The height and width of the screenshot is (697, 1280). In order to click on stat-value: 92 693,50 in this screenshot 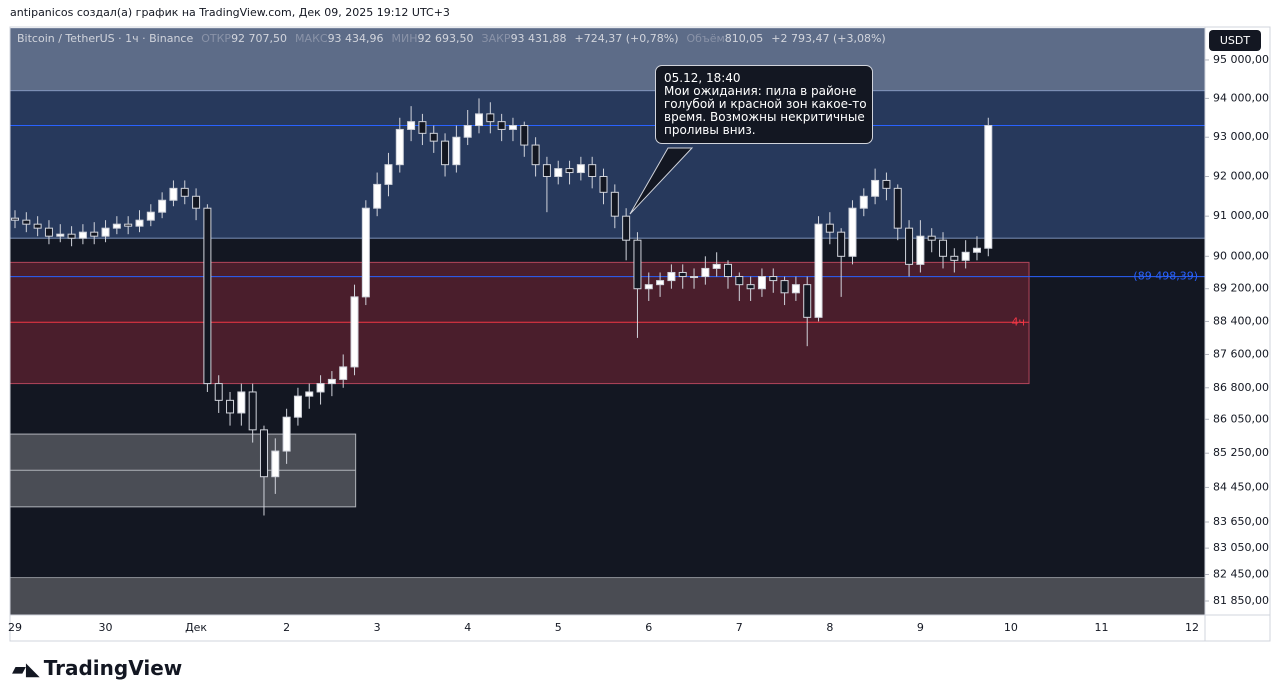, I will do `click(445, 38)`.